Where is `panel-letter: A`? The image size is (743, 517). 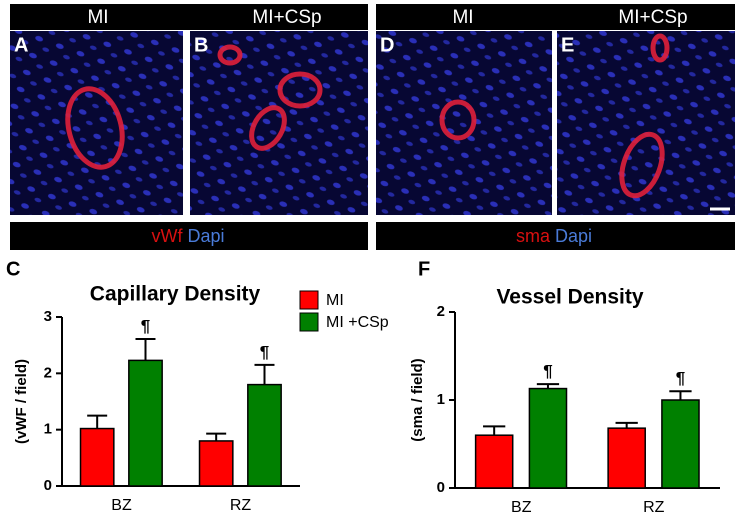
panel-letter: A is located at coordinates (21, 45).